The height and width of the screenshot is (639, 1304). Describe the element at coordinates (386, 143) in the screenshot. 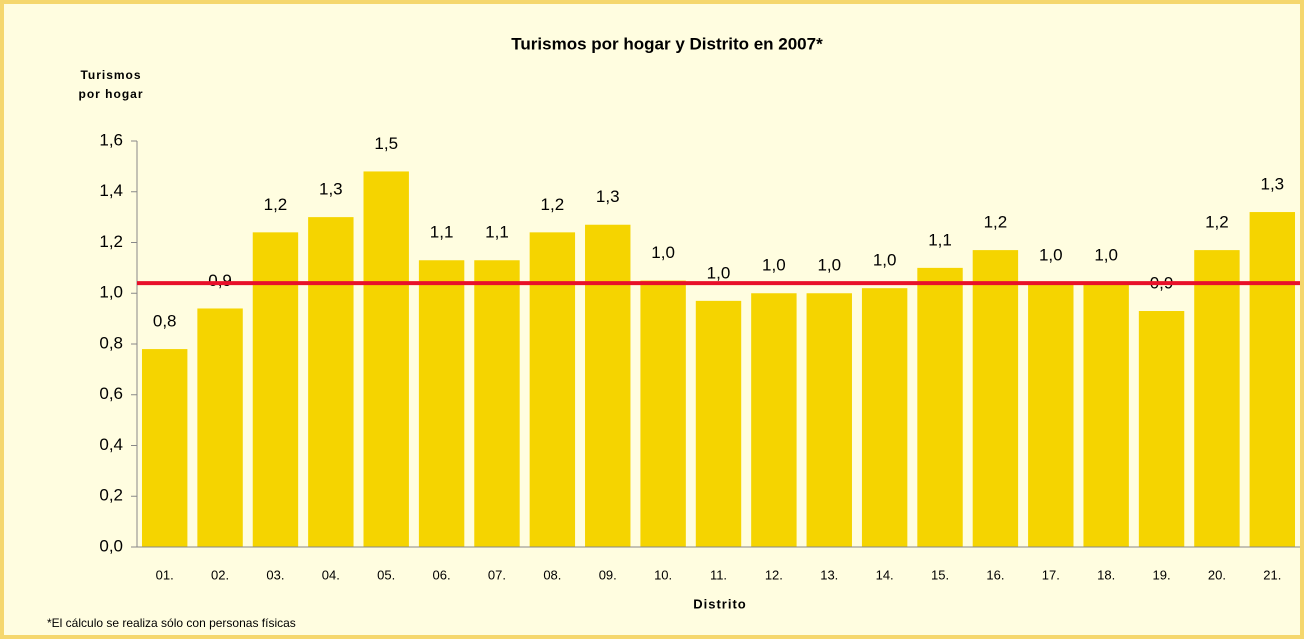

I see `data-label: 1,5` at that location.